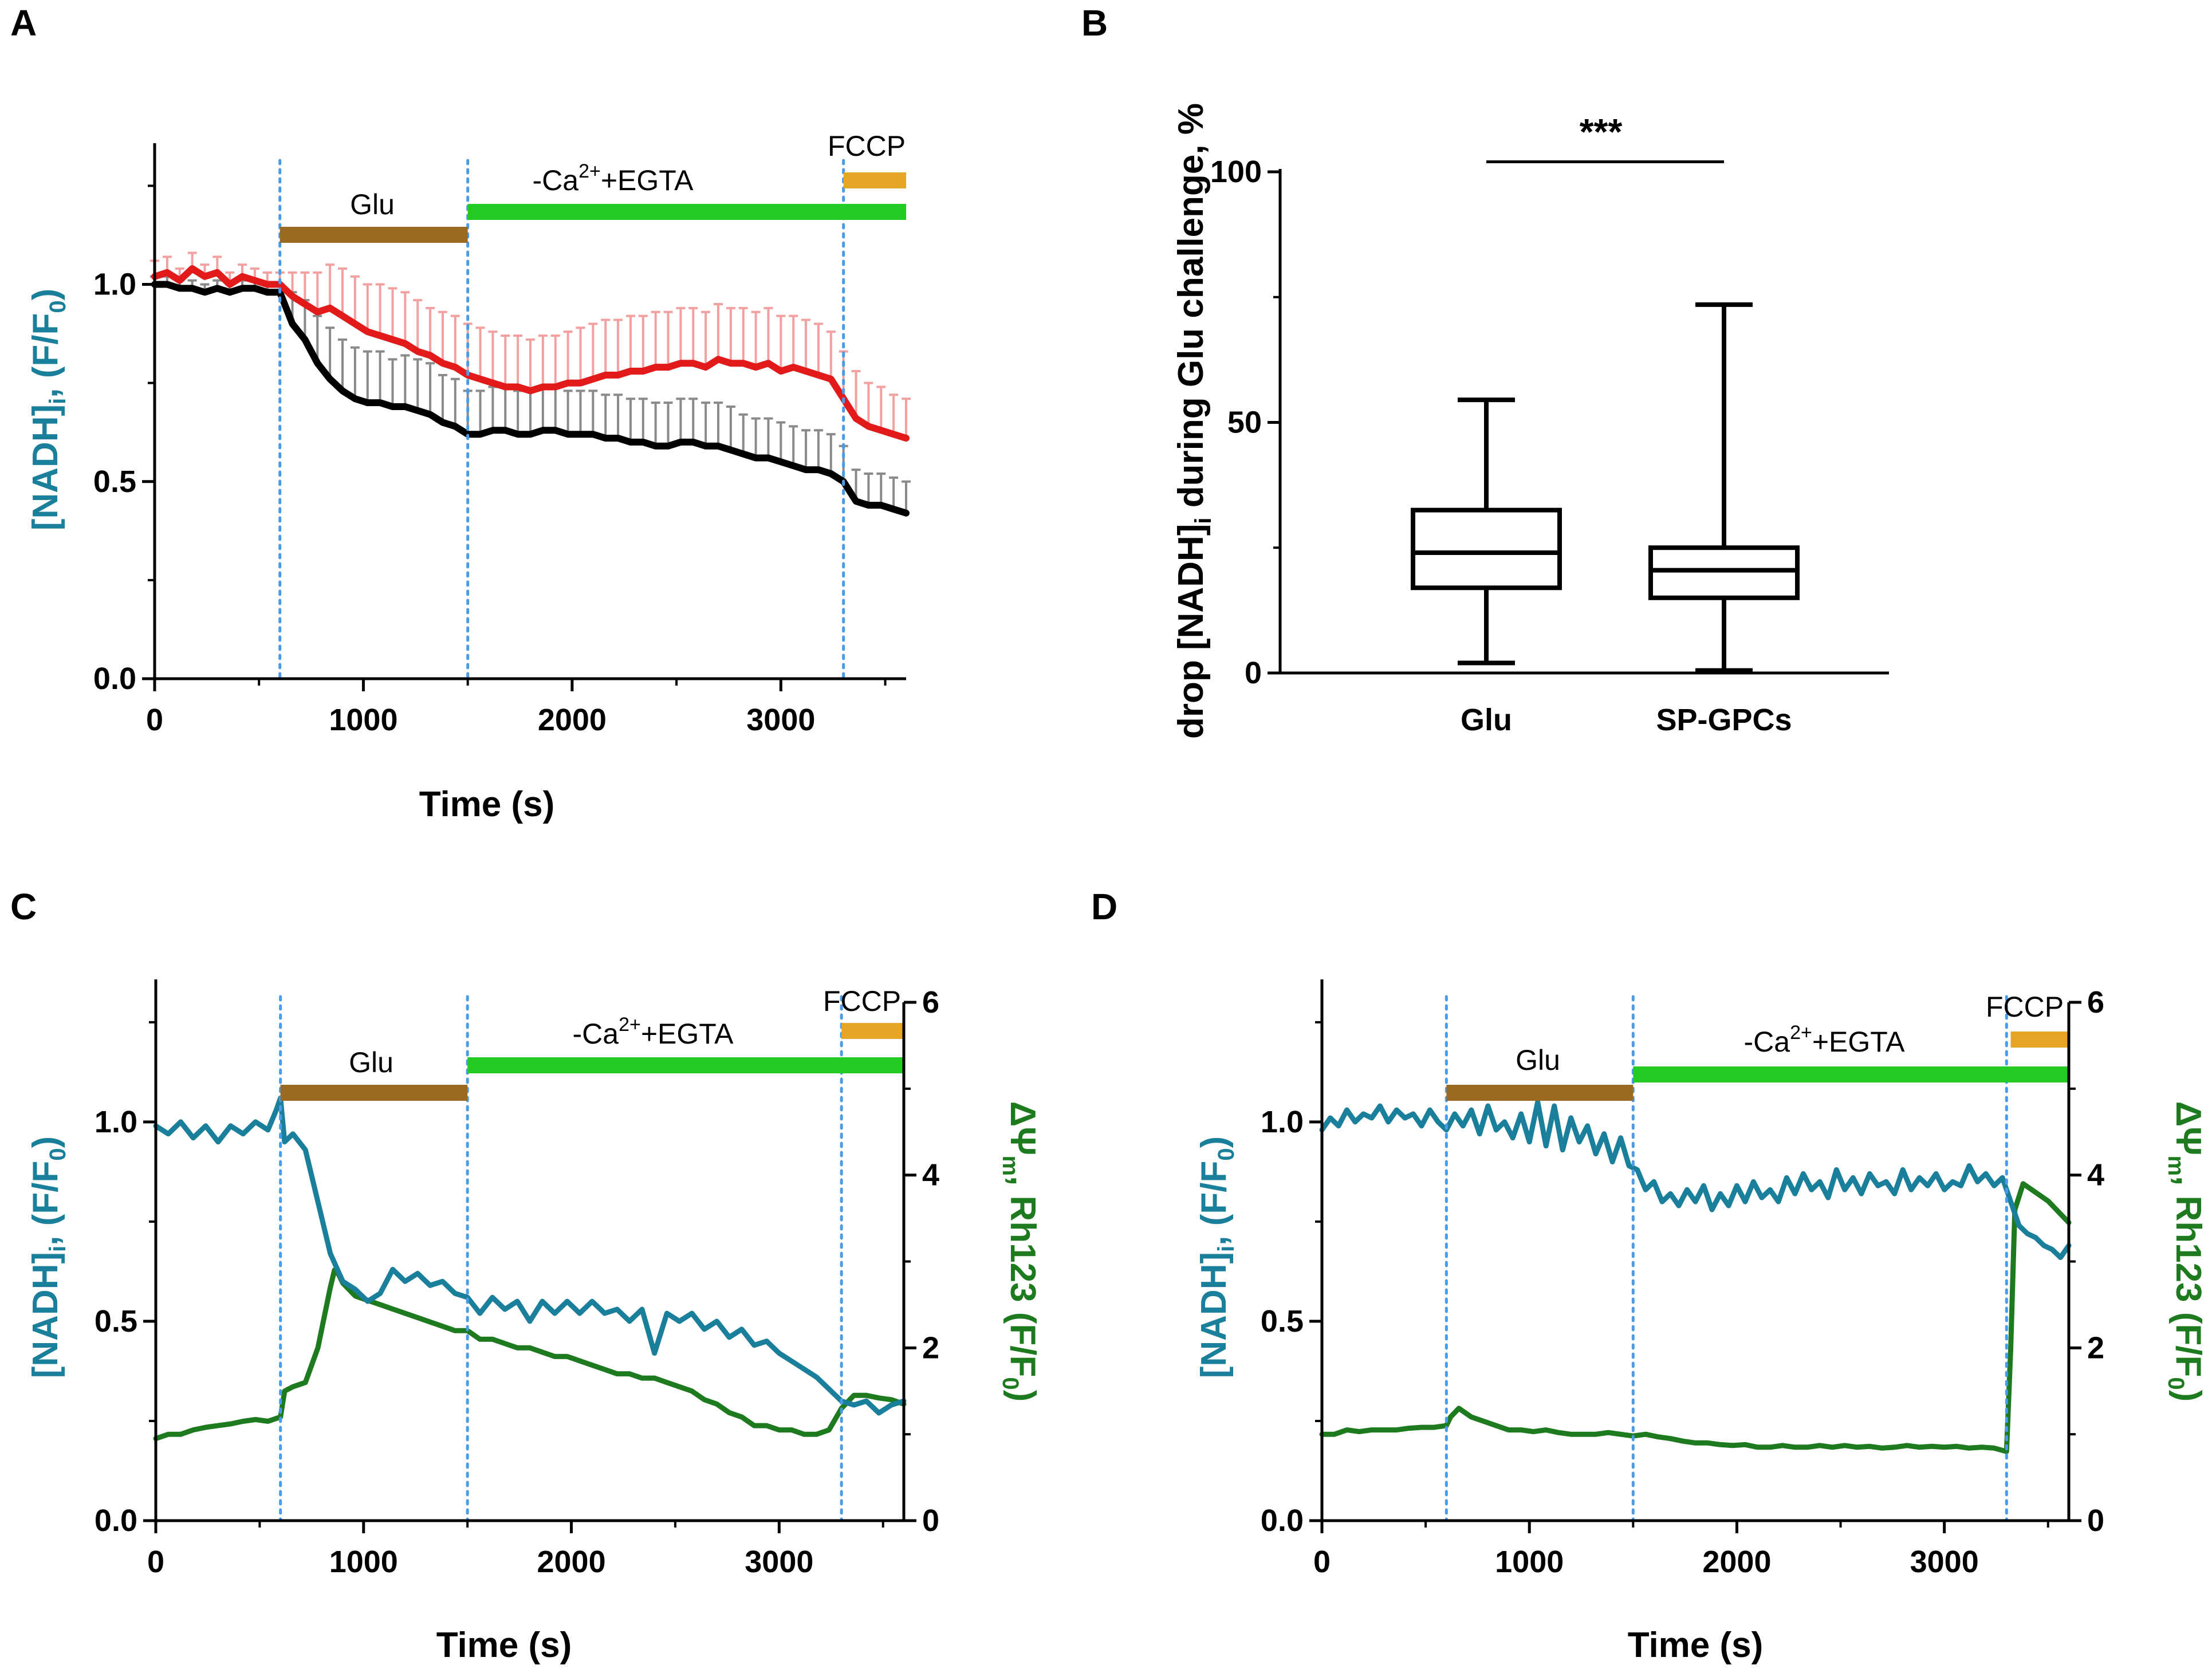  Describe the element at coordinates (613, 178) in the screenshot. I see `a-egta-label: -Ca2++EGTA` at that location.